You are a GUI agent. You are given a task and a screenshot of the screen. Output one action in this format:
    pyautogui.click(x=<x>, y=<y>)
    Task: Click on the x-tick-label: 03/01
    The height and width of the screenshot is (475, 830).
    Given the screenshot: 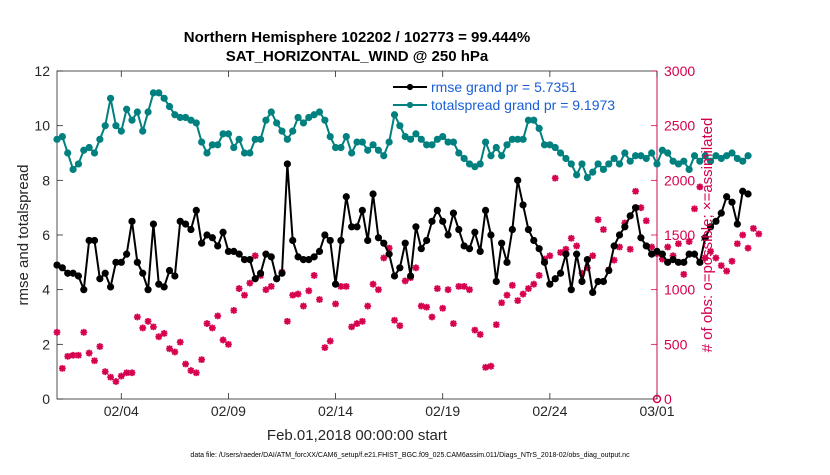 What is the action you would take?
    pyautogui.click(x=656, y=411)
    